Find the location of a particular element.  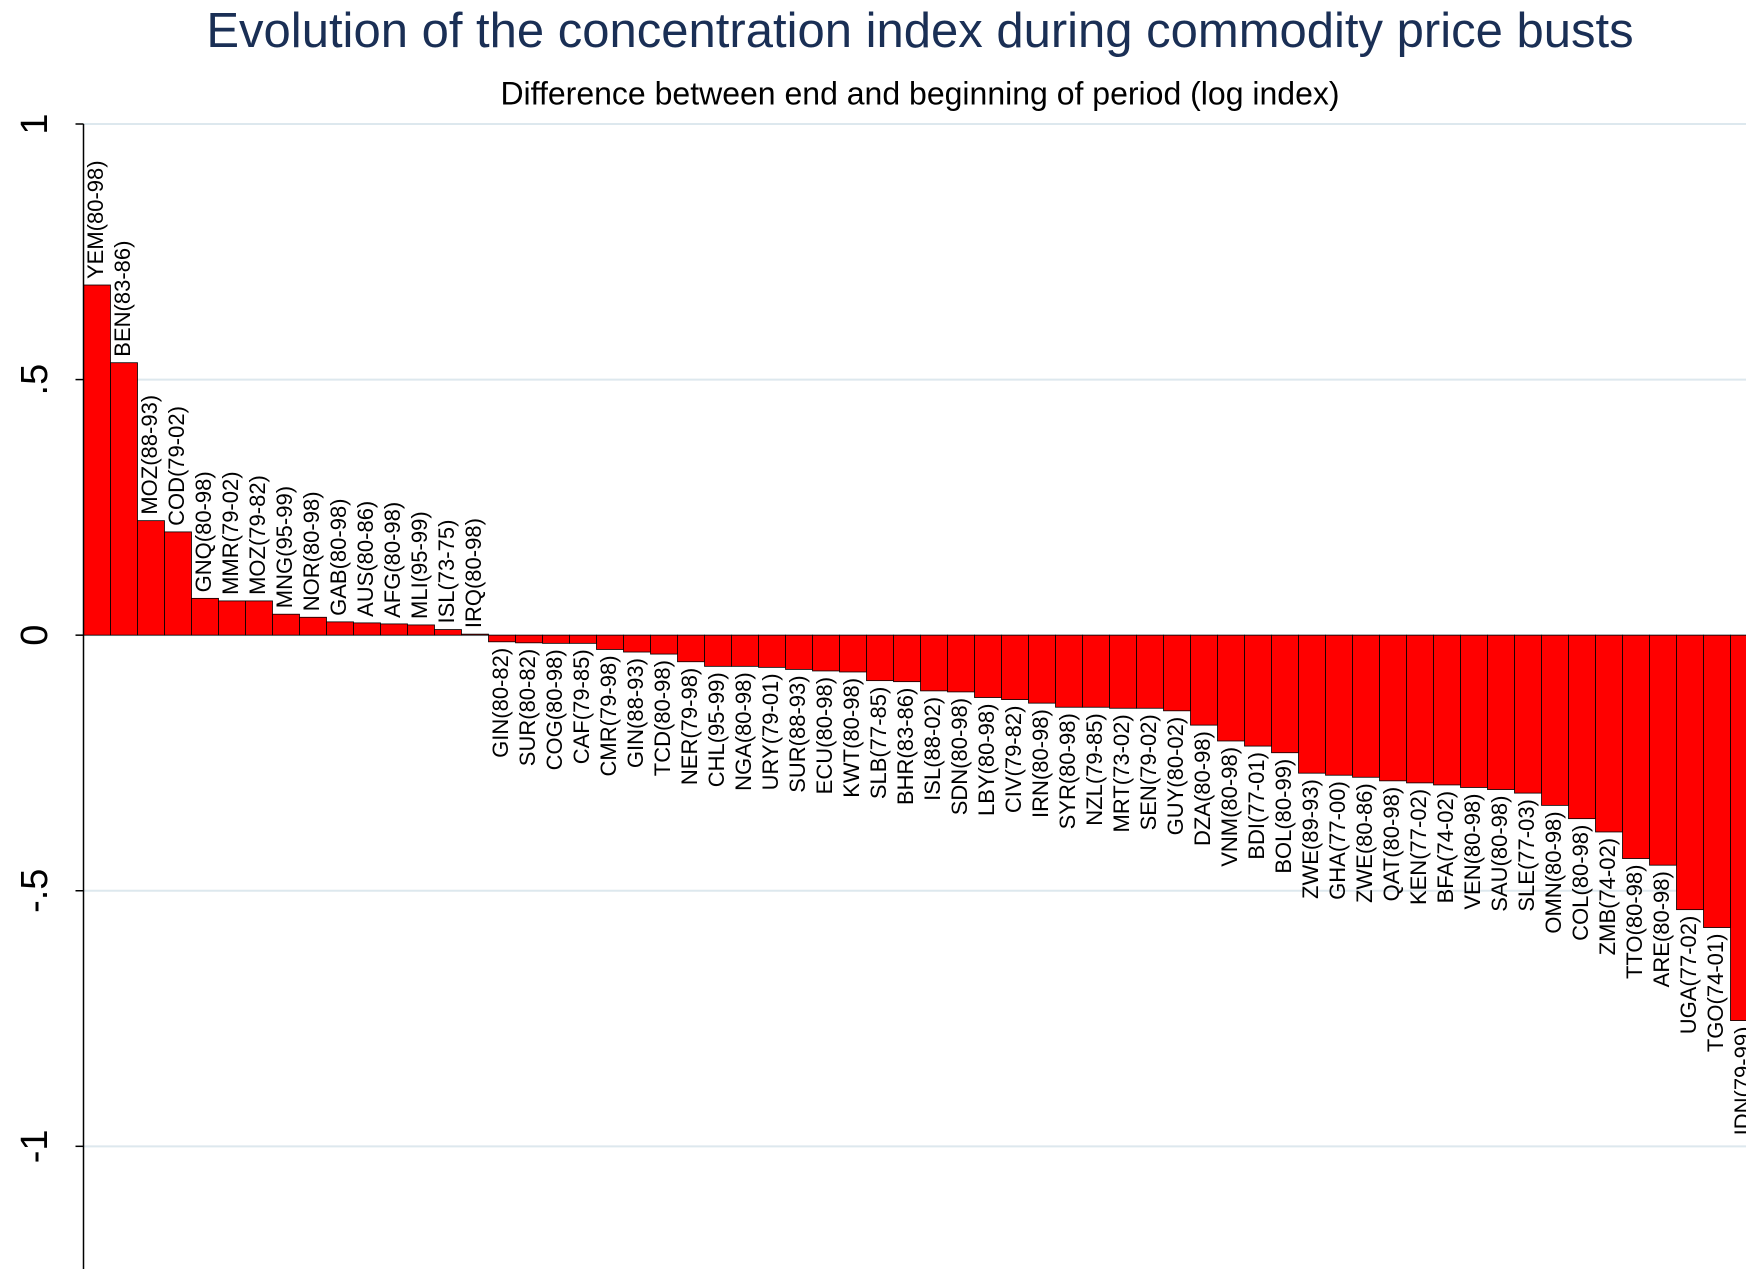

bar-label: BEN(83-86) is located at coordinates (122, 299).